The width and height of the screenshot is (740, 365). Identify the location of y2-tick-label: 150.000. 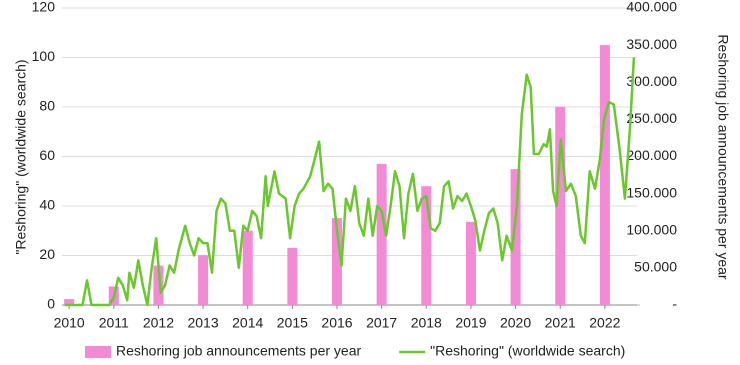
(651, 192).